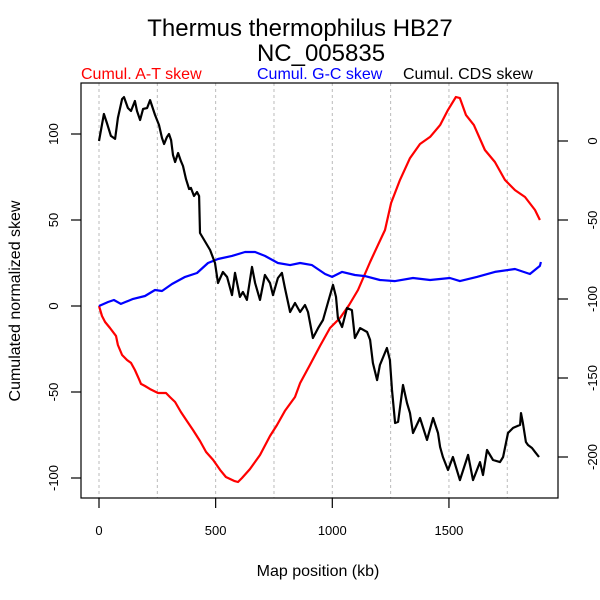 Image resolution: width=600 pixels, height=600 pixels. What do you see at coordinates (592, 457) in the screenshot?
I see `y-right-tick-label: -200` at bounding box center [592, 457].